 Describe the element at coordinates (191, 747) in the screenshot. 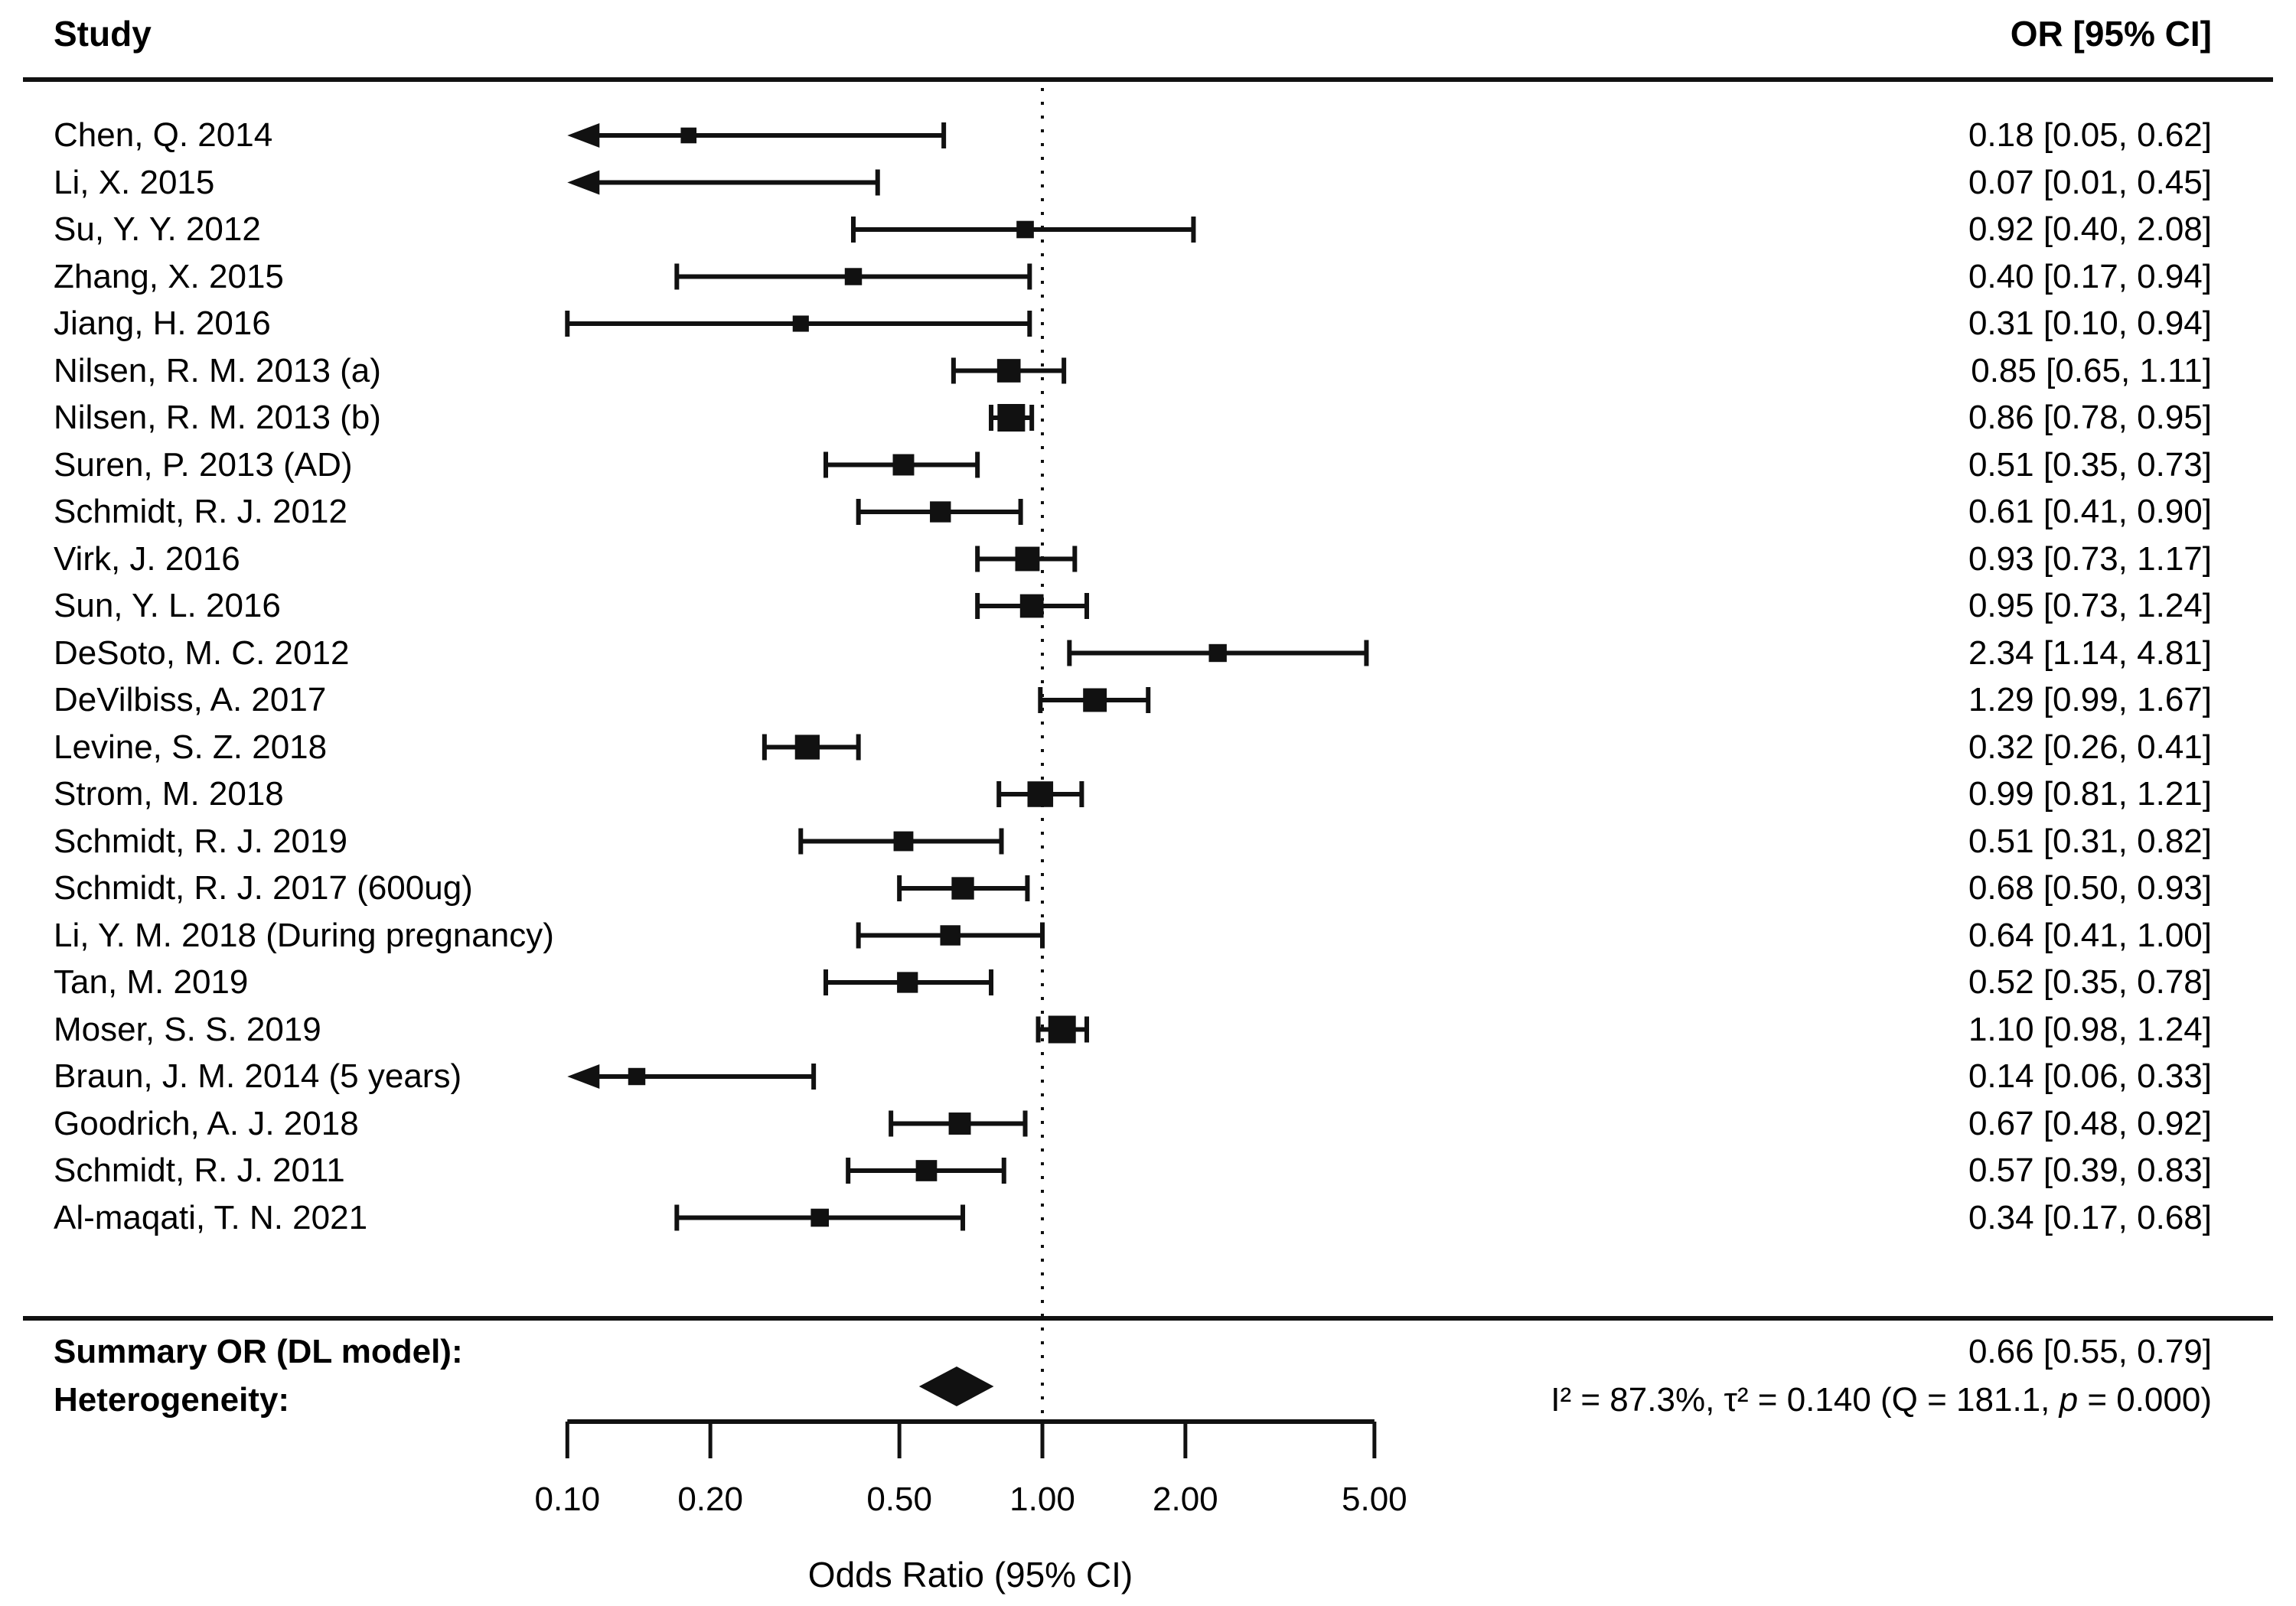

I see `study-label: Levine, S. Z. 2018` at that location.